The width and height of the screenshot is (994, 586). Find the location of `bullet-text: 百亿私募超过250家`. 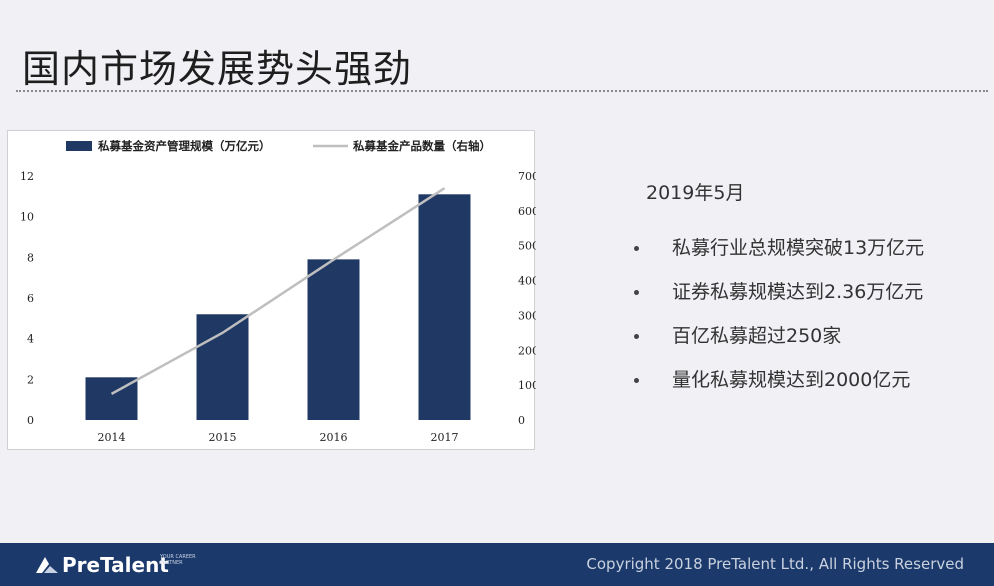

bullet-text: 百亿私募超过250家 is located at coordinates (757, 336).